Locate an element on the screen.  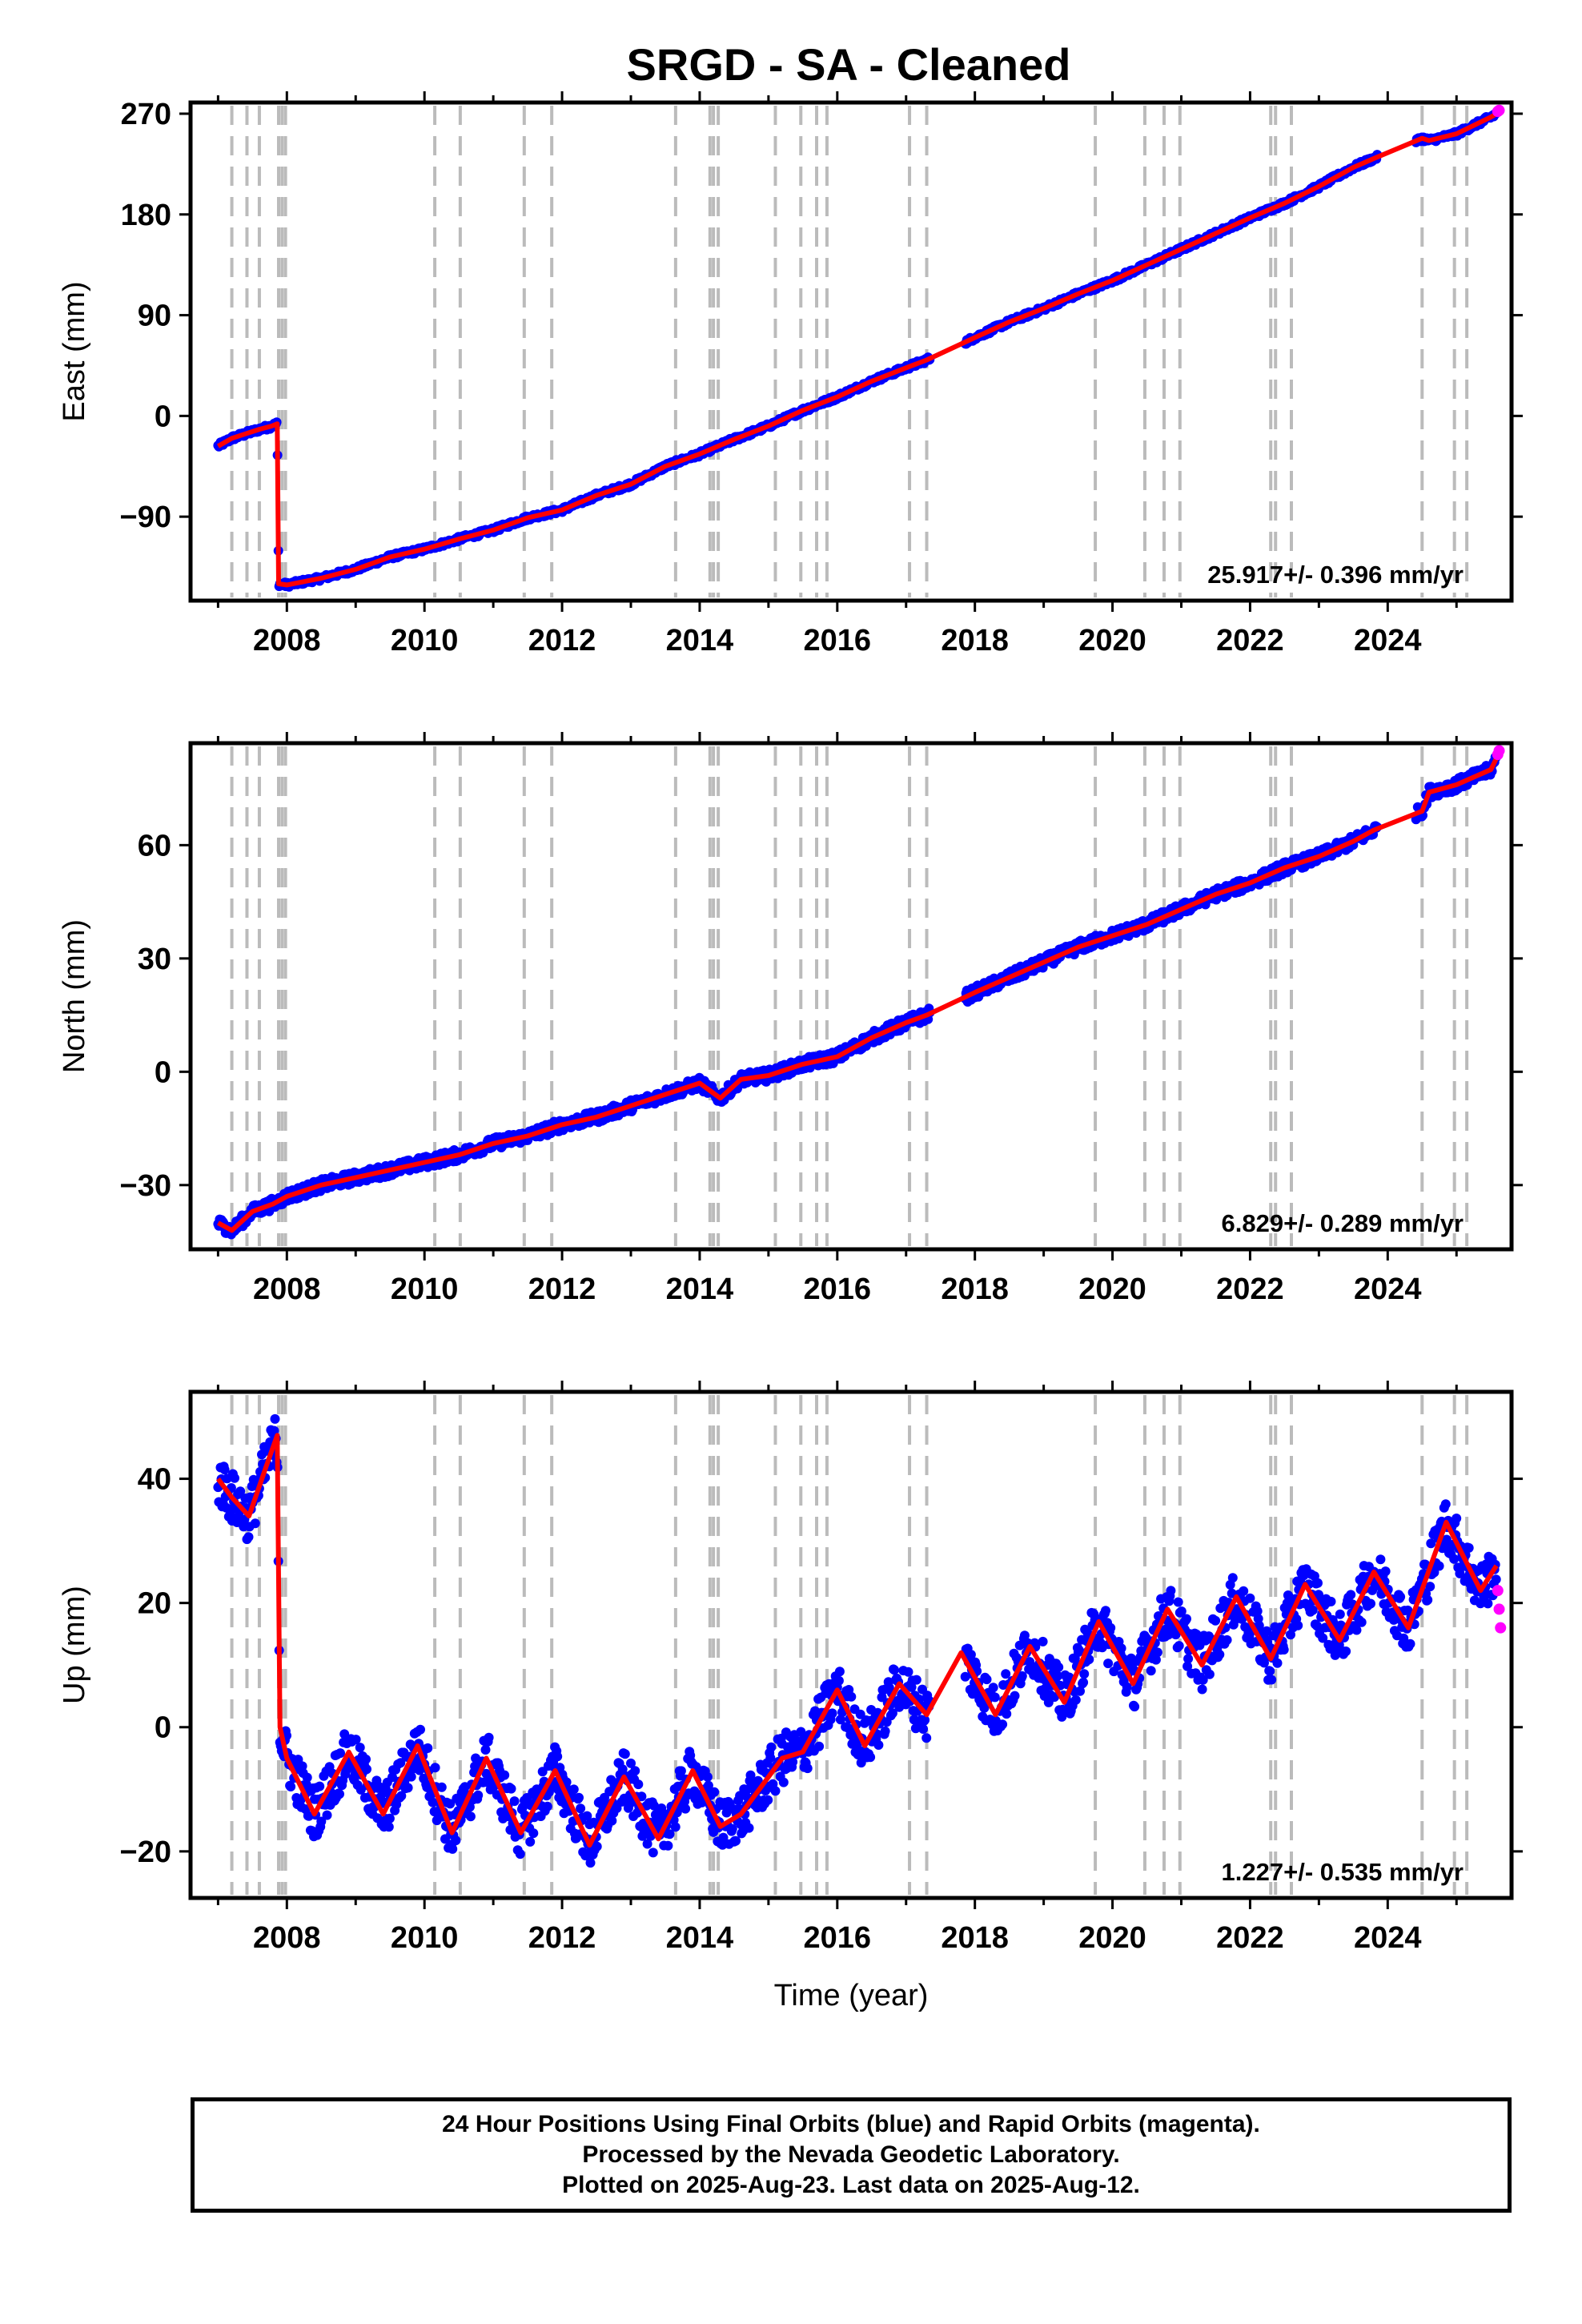
y-tick-label: 90 is located at coordinates (154, 316).